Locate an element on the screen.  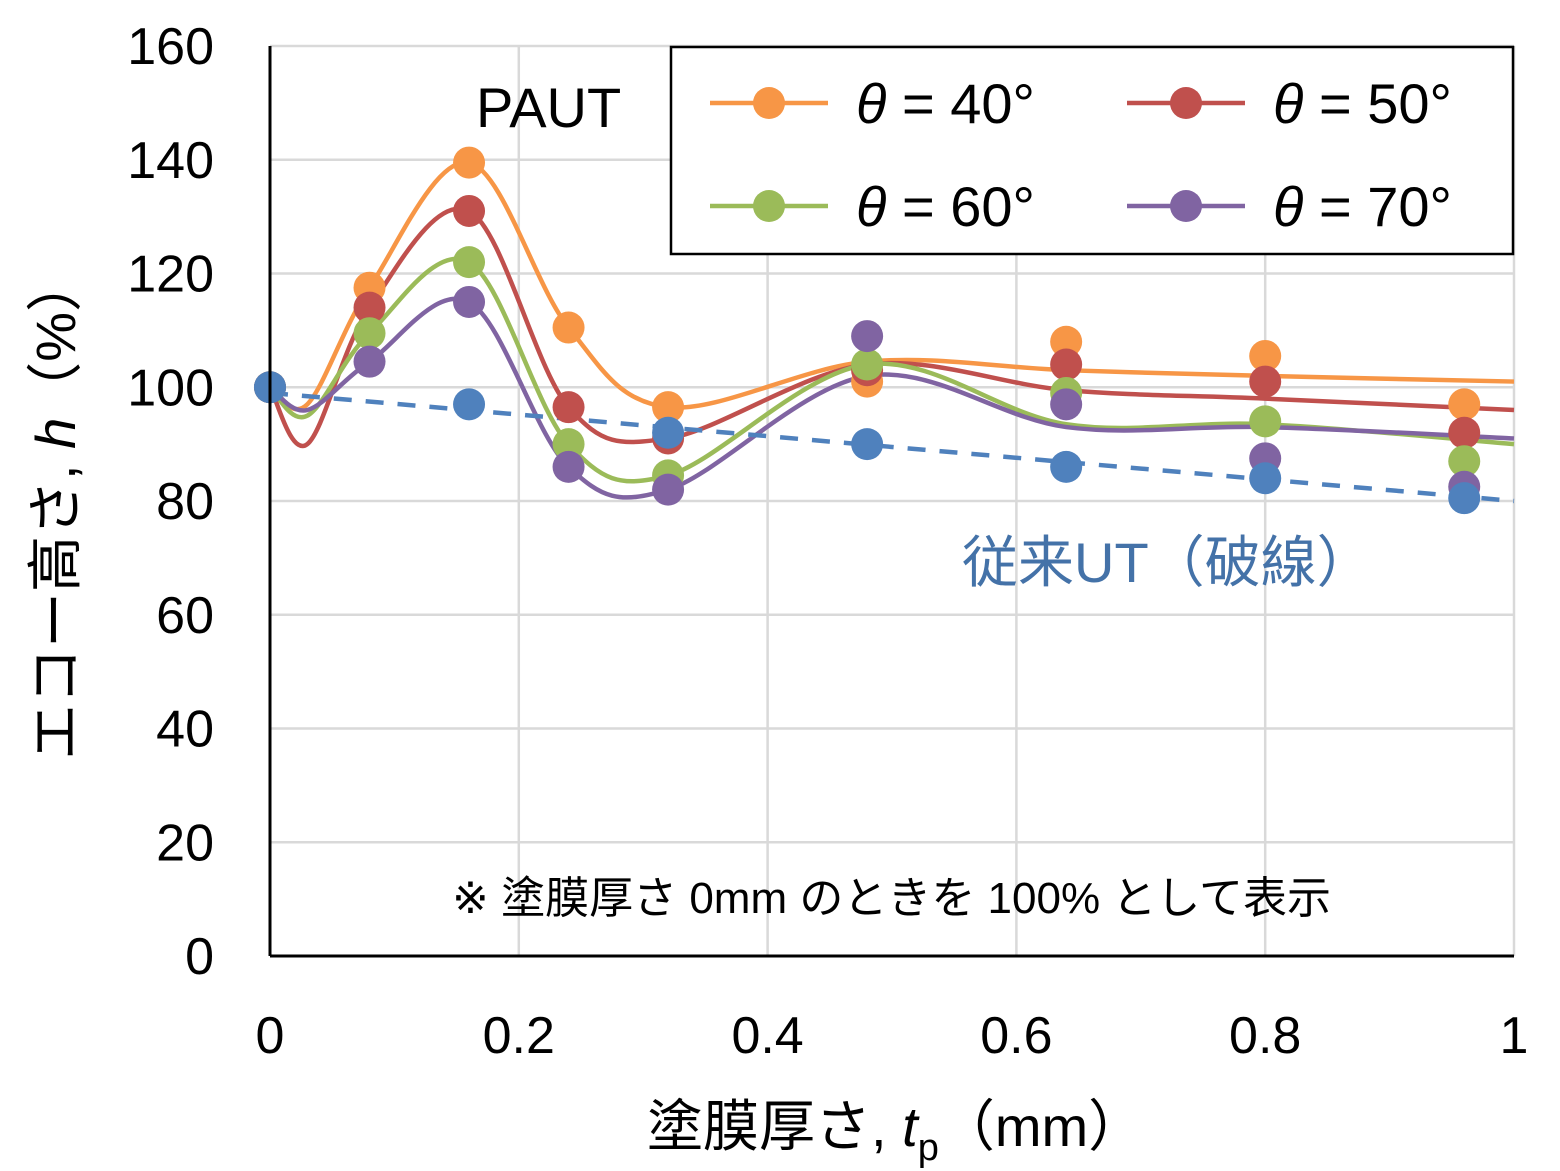
legend-label-value: = 50° is located at coordinates (1377, 103).